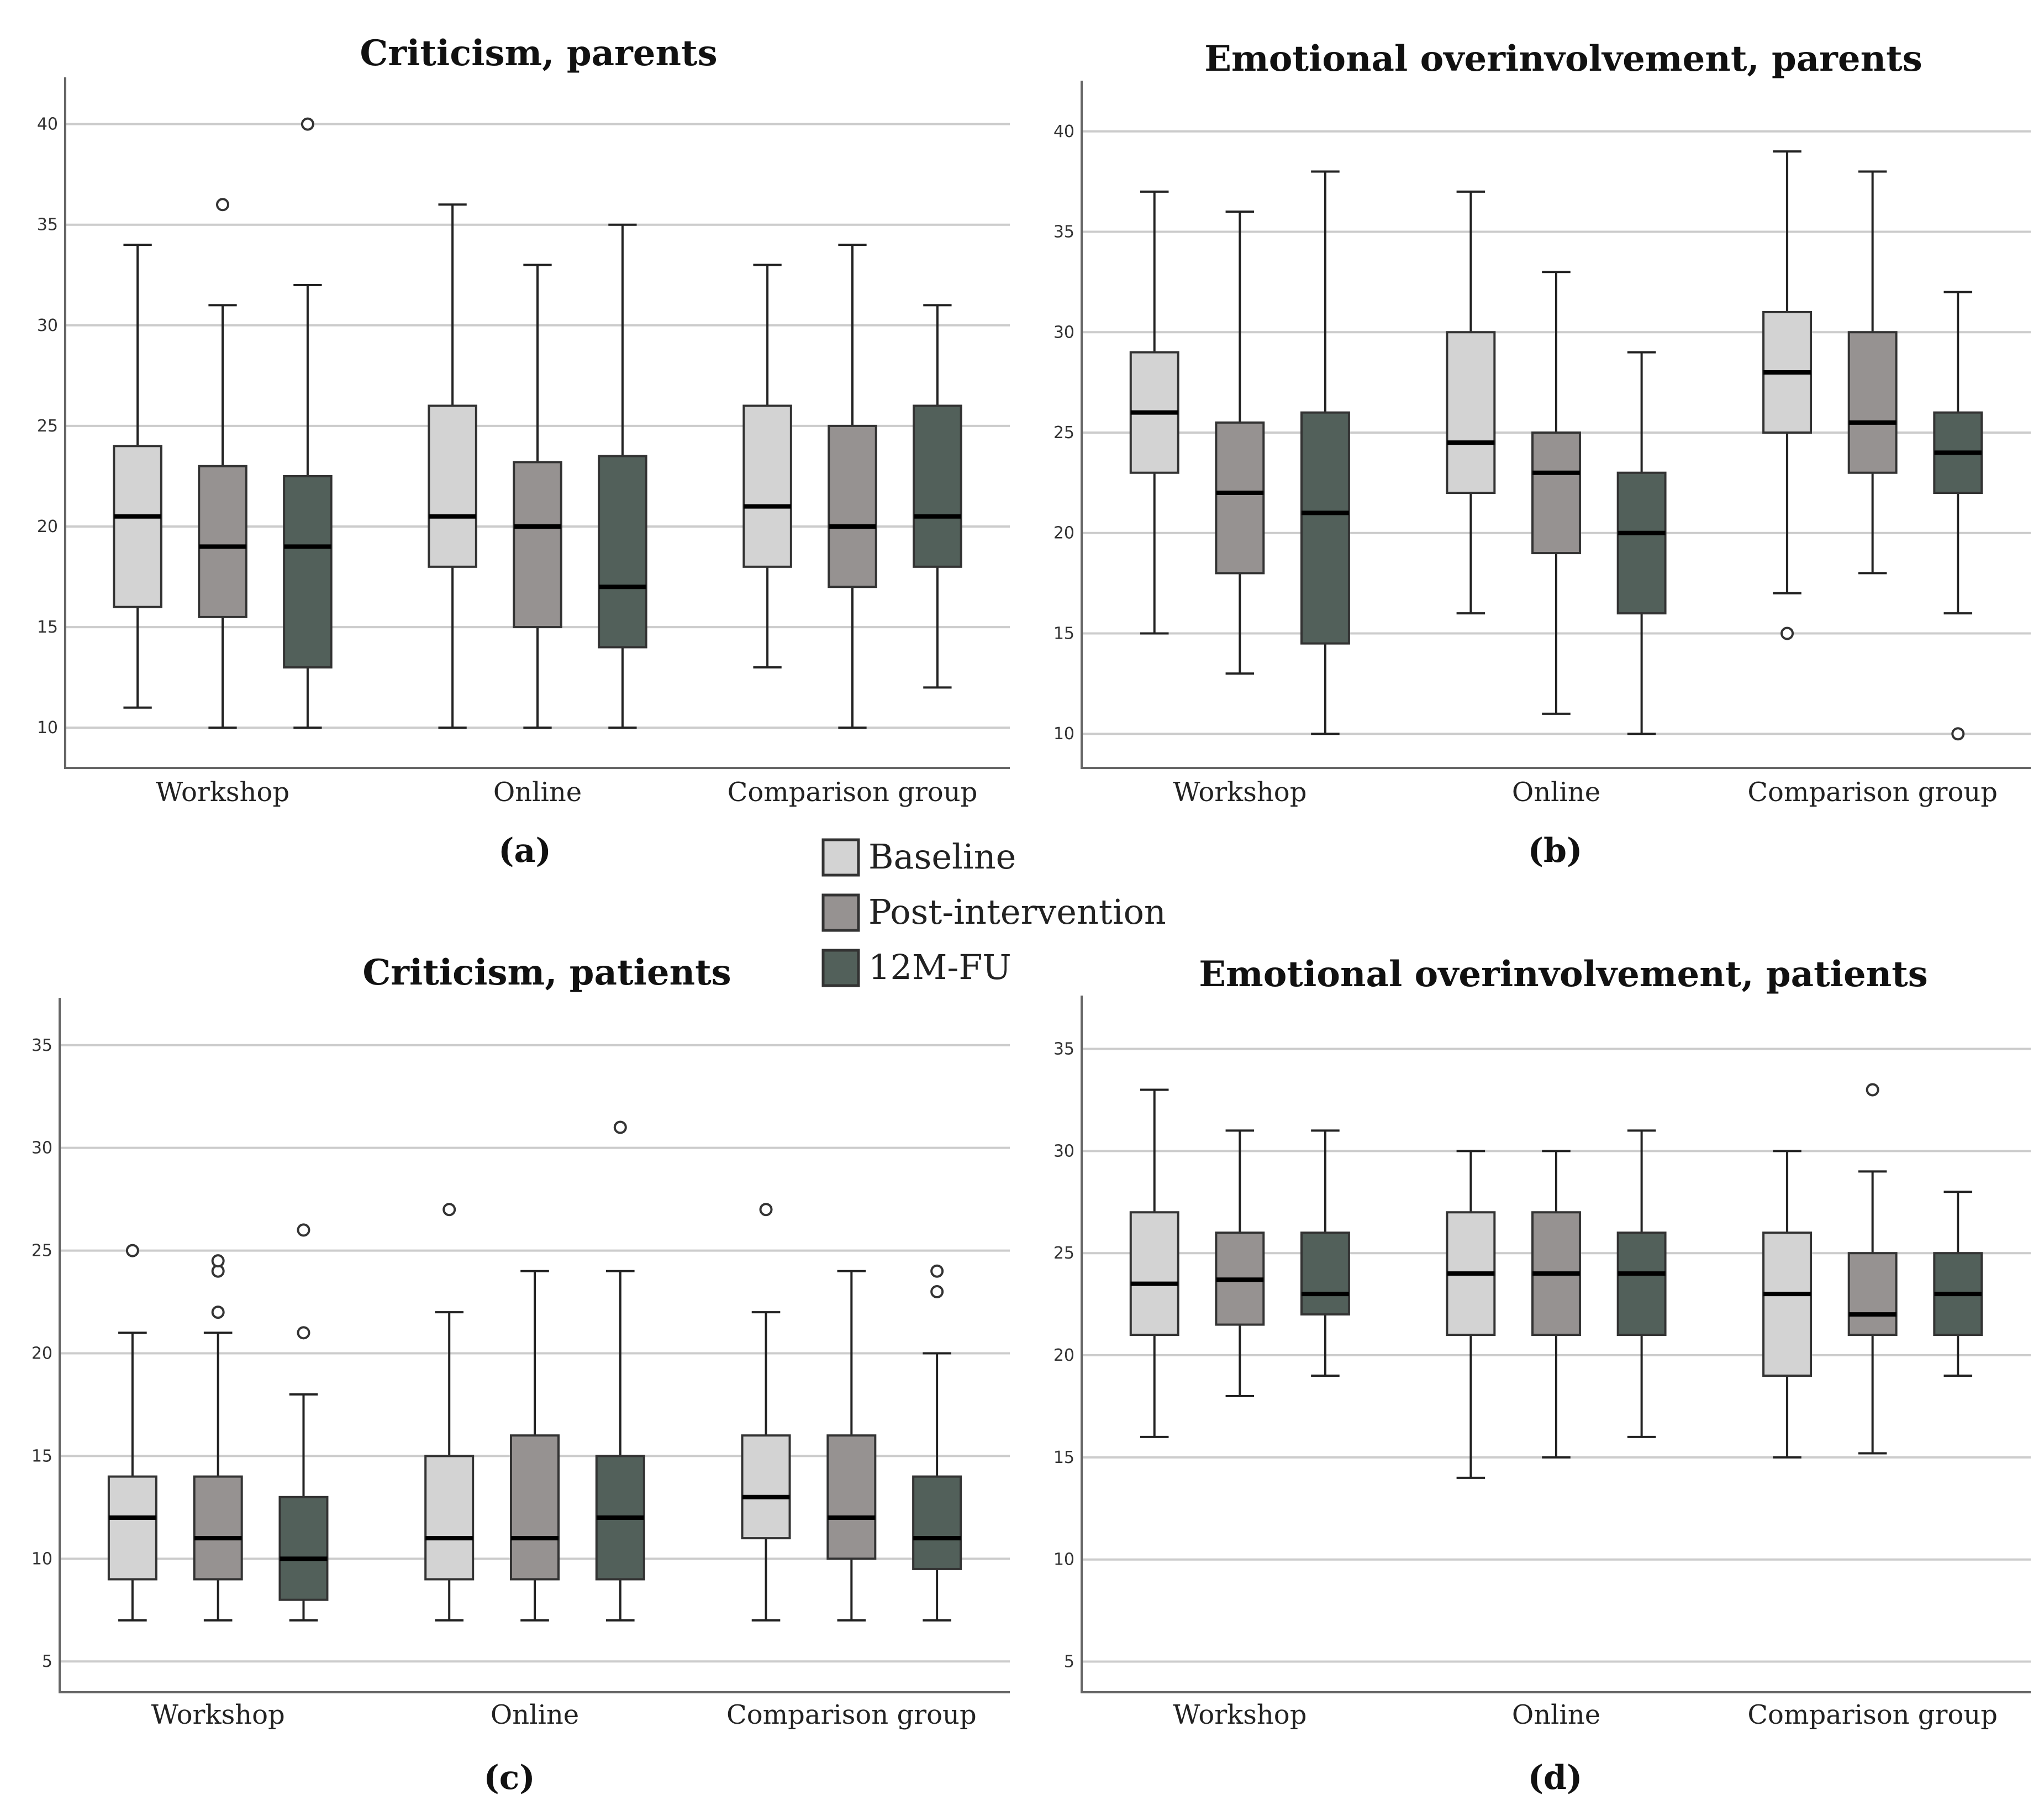 The width and height of the screenshot is (2044, 1816). What do you see at coordinates (47, 124) in the screenshot?
I see `y-tick-label: 40` at bounding box center [47, 124].